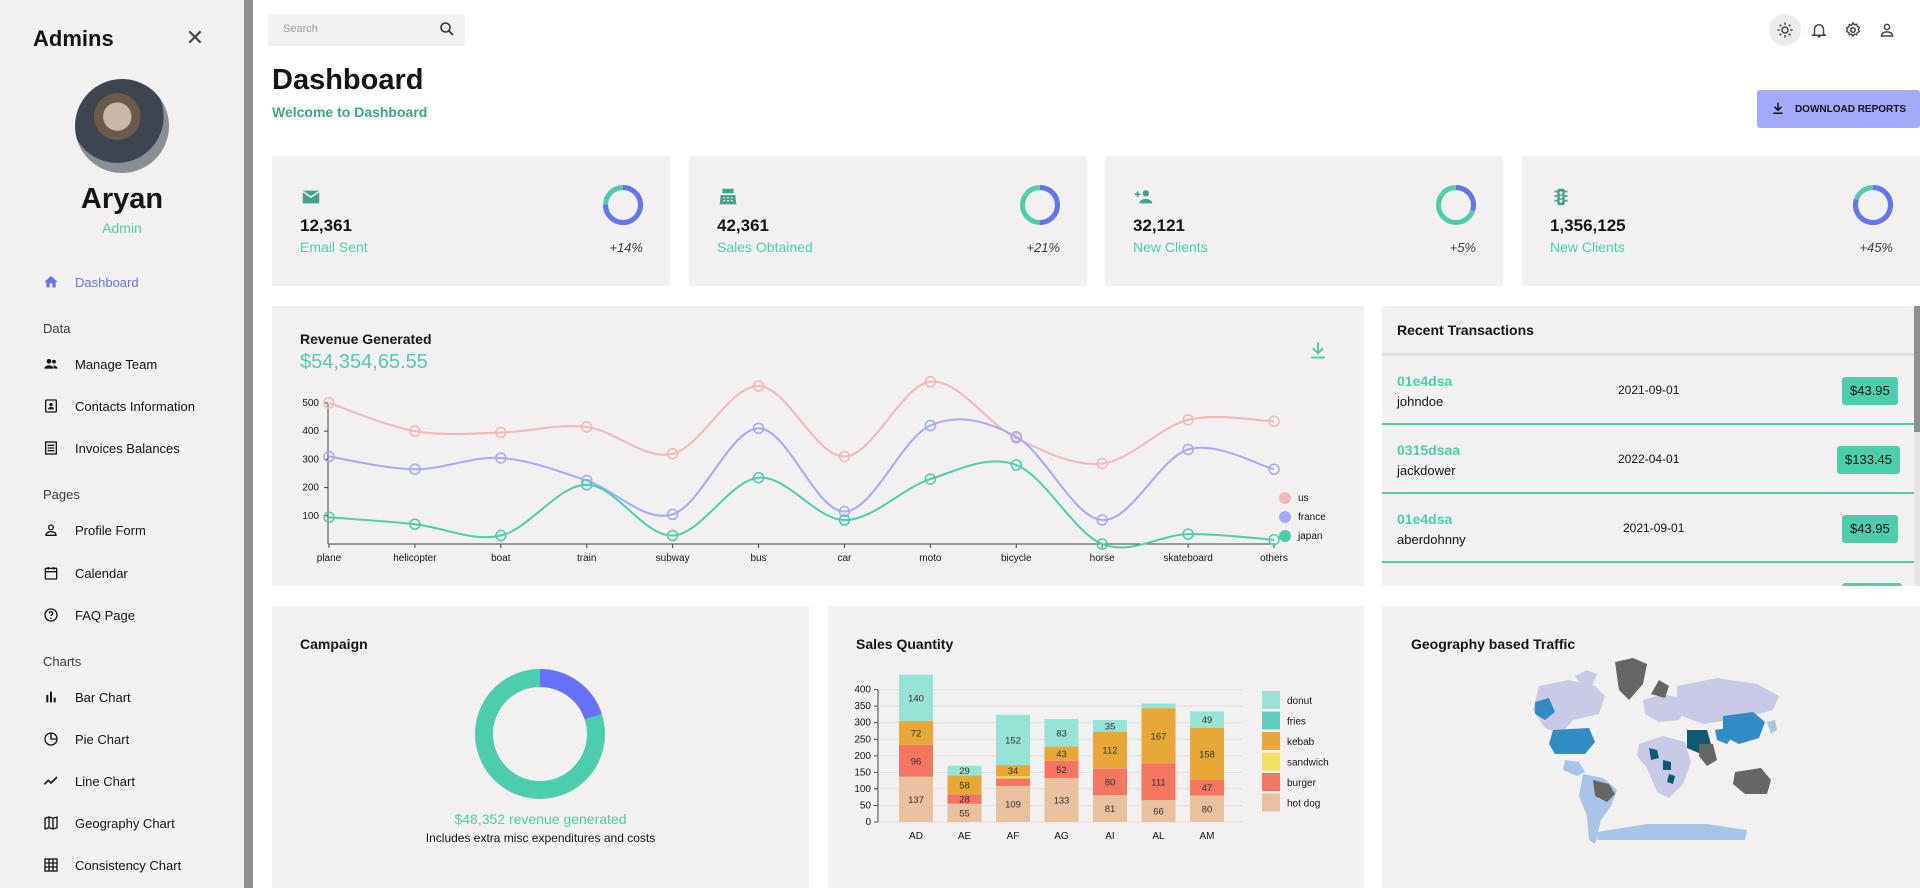 The height and width of the screenshot is (888, 1920). I want to click on transaction-row: 01e4dsa johndoe 2021-09-01 $43.95, so click(1649, 390).